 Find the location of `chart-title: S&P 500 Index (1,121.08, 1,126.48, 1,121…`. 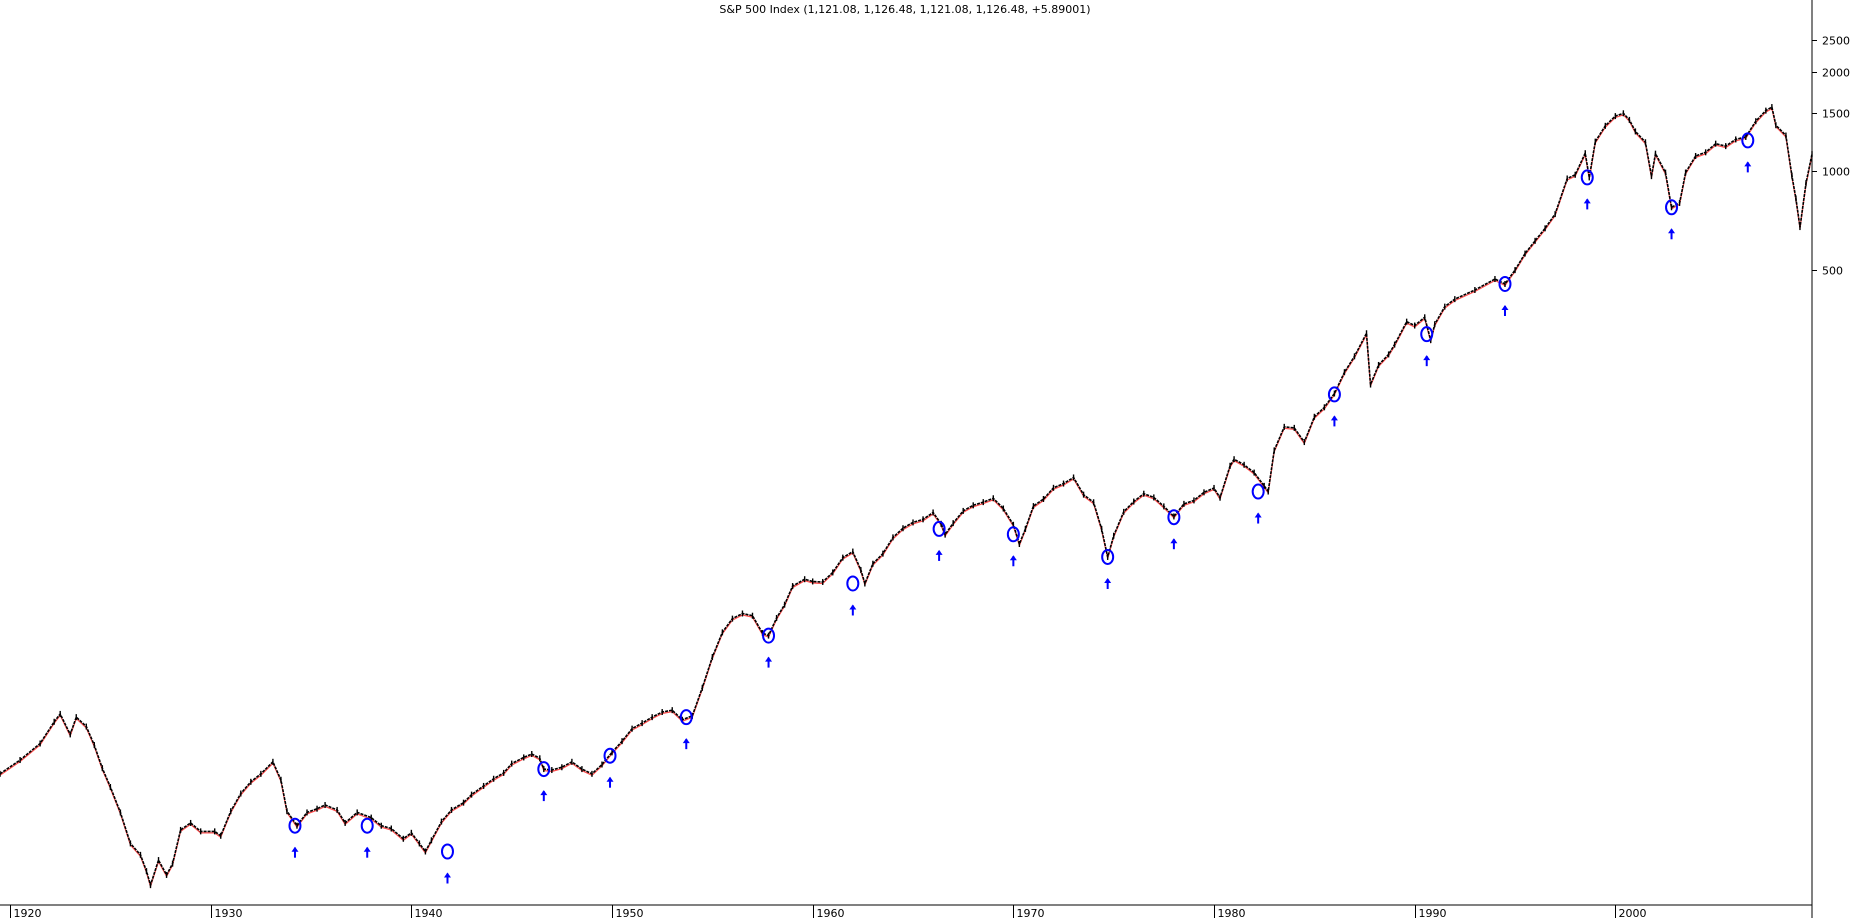

chart-title: S&P 500 Index (1,121.08, 1,126.48, 1,121… is located at coordinates (905, 9).